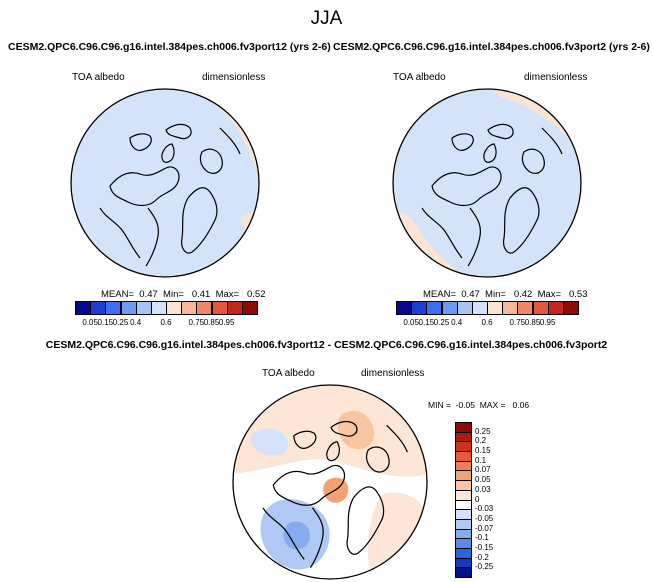 The width and height of the screenshot is (653, 582). What do you see at coordinates (482, 538) in the screenshot?
I see `panel3-colorbar-label: -0.1` at bounding box center [482, 538].